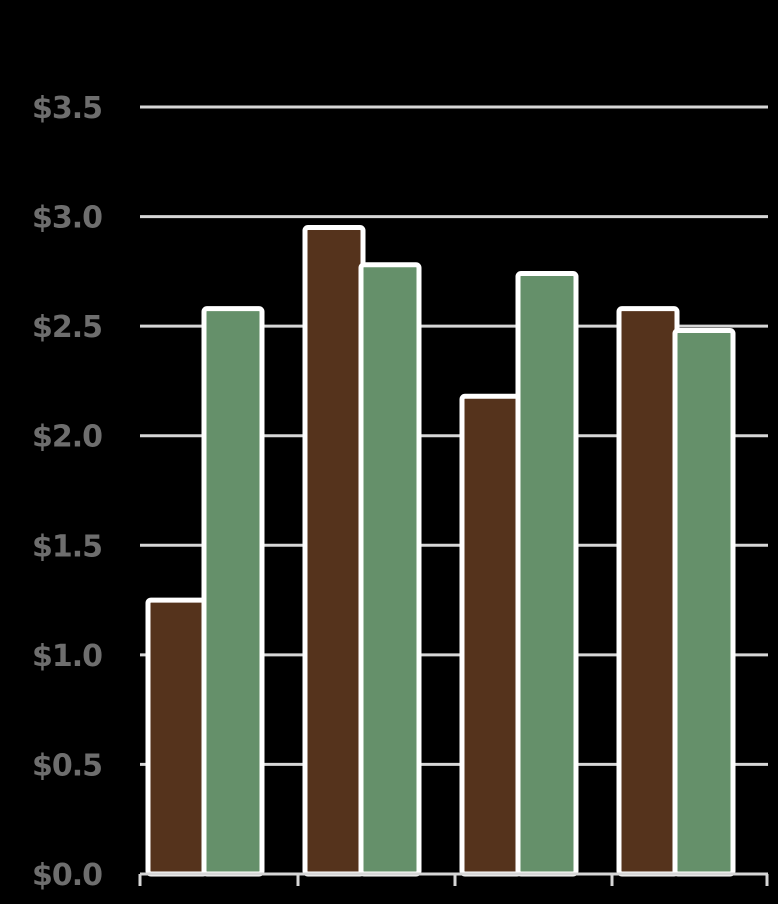 The image size is (778, 904). I want to click on y-tick-label: $3.0, so click(67, 218).